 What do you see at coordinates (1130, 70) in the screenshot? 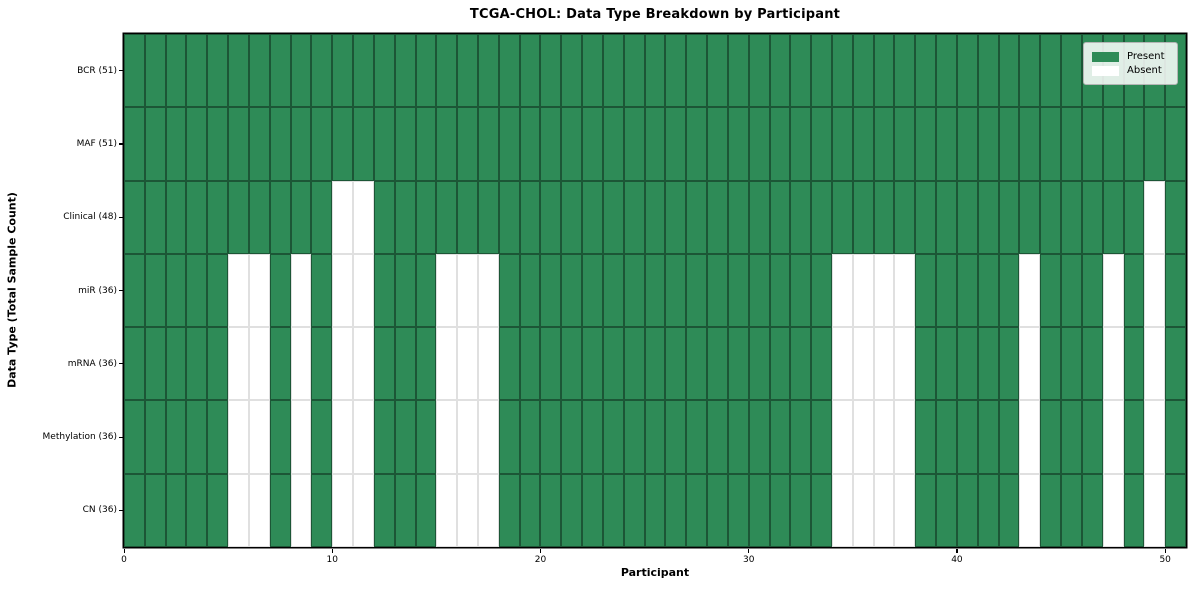
I see `legend-entry: Absent` at bounding box center [1130, 70].